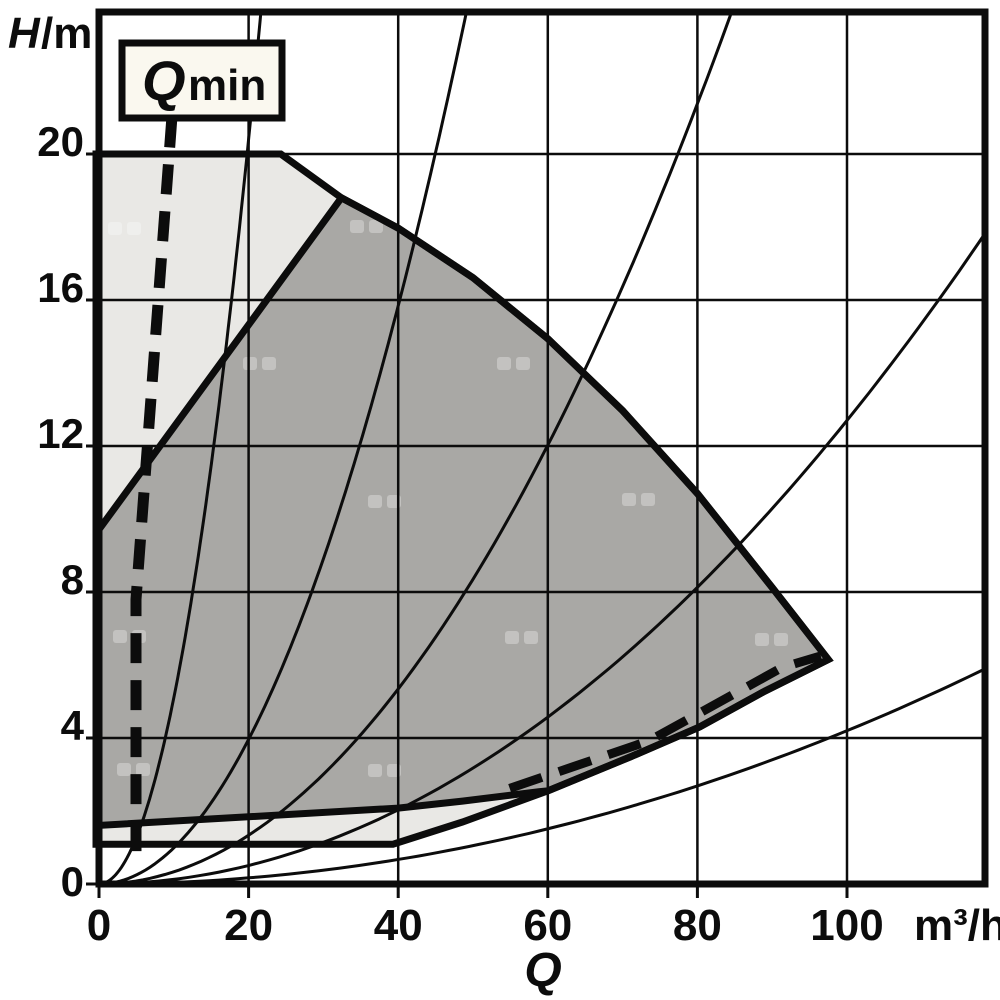 The image size is (1000, 1000). Describe the element at coordinates (542, 970) in the screenshot. I see `x-axis-symbol: Q` at that location.